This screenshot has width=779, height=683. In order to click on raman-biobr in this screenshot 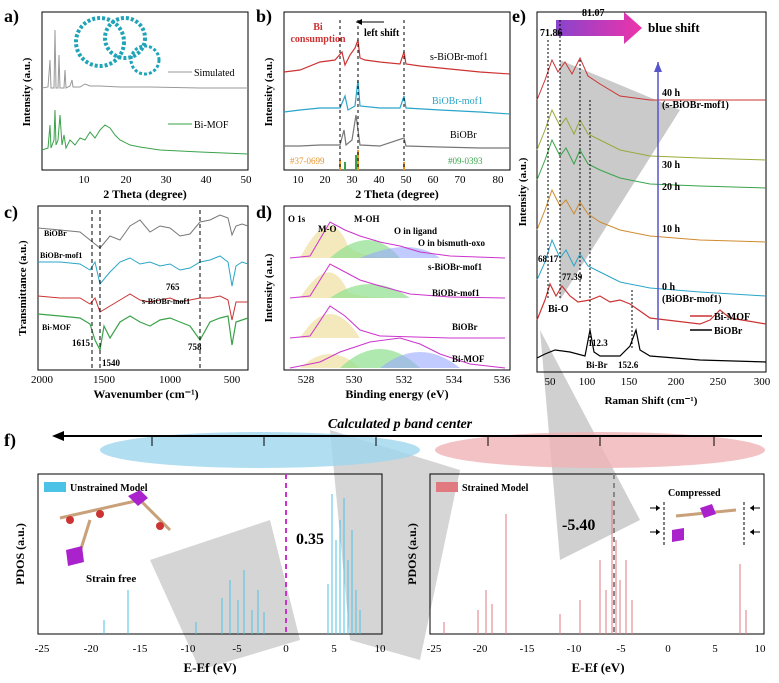, I will do `click(651, 345)`.